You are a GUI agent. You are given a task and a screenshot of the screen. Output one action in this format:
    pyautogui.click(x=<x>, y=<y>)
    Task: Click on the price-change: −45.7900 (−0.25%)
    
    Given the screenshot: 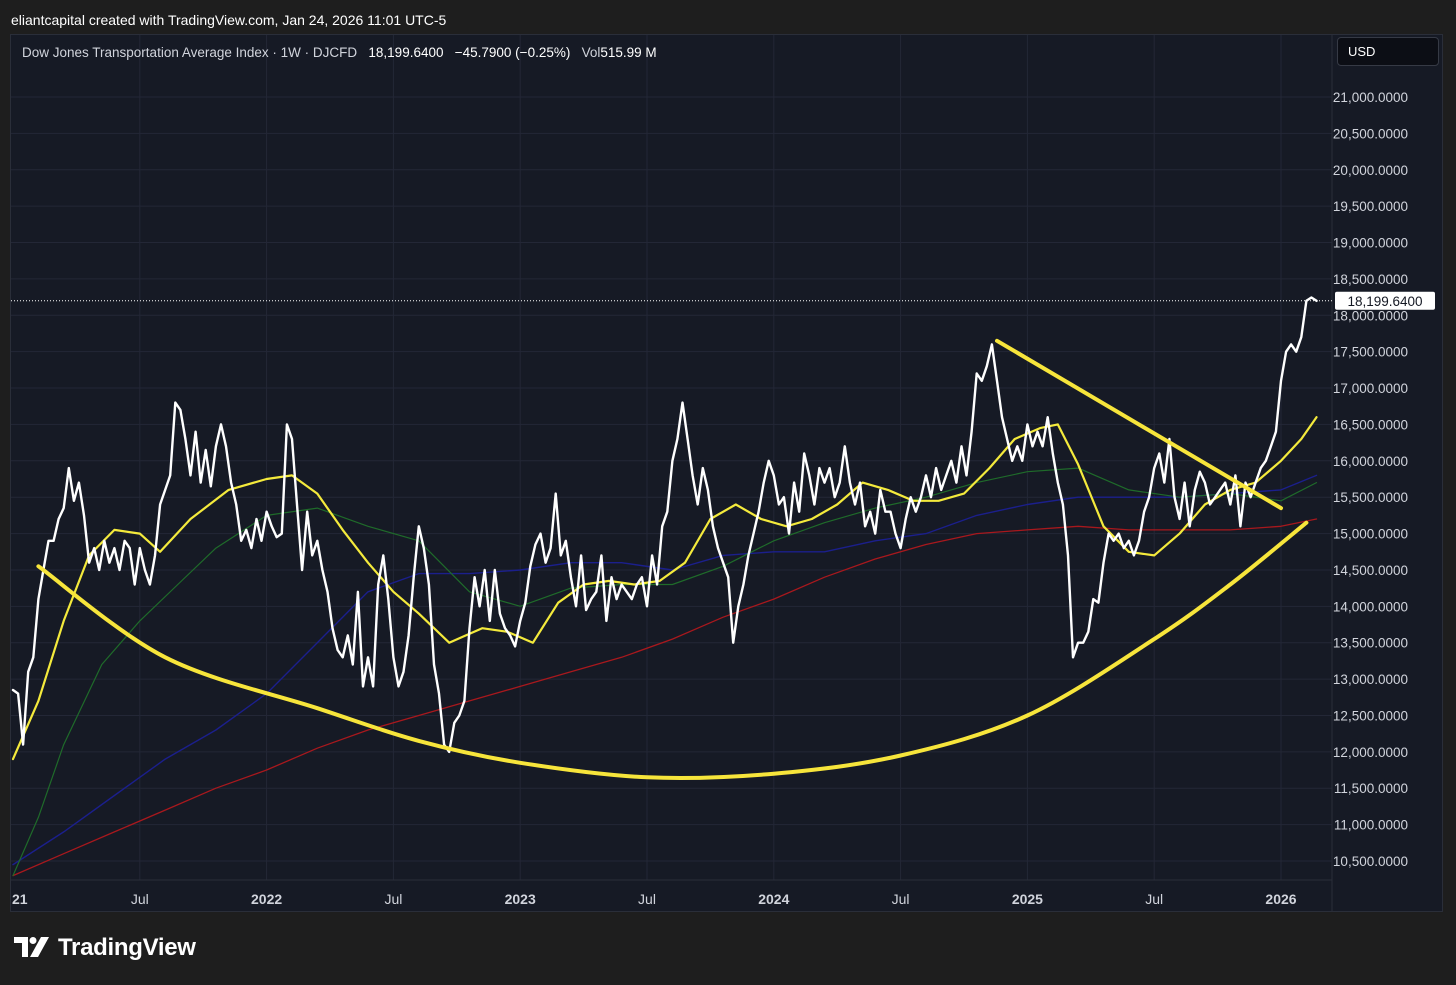 What is the action you would take?
    pyautogui.click(x=512, y=52)
    